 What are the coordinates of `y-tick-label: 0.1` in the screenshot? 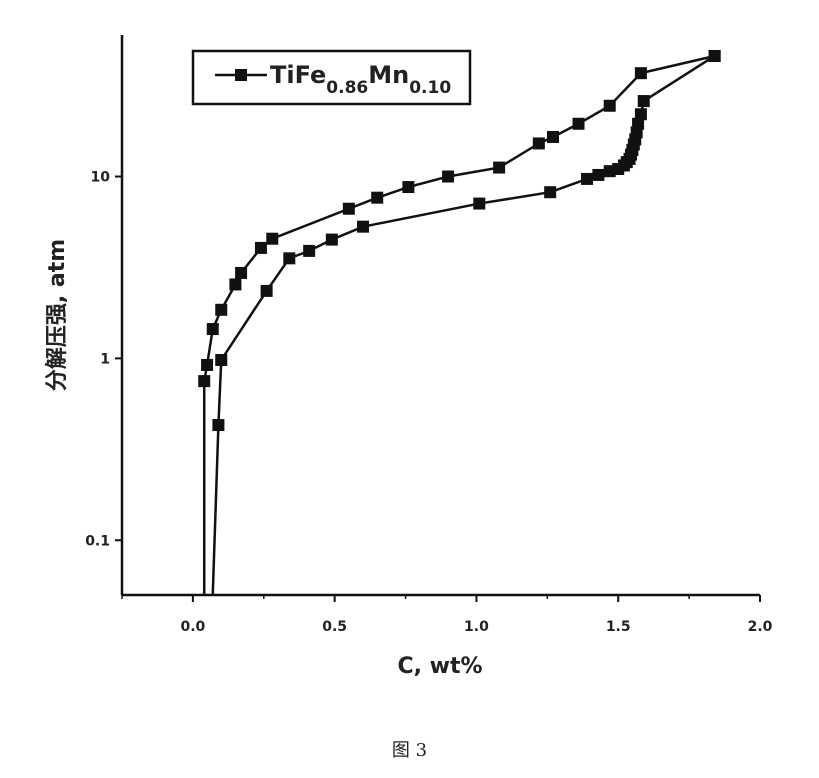 It's located at (97, 541).